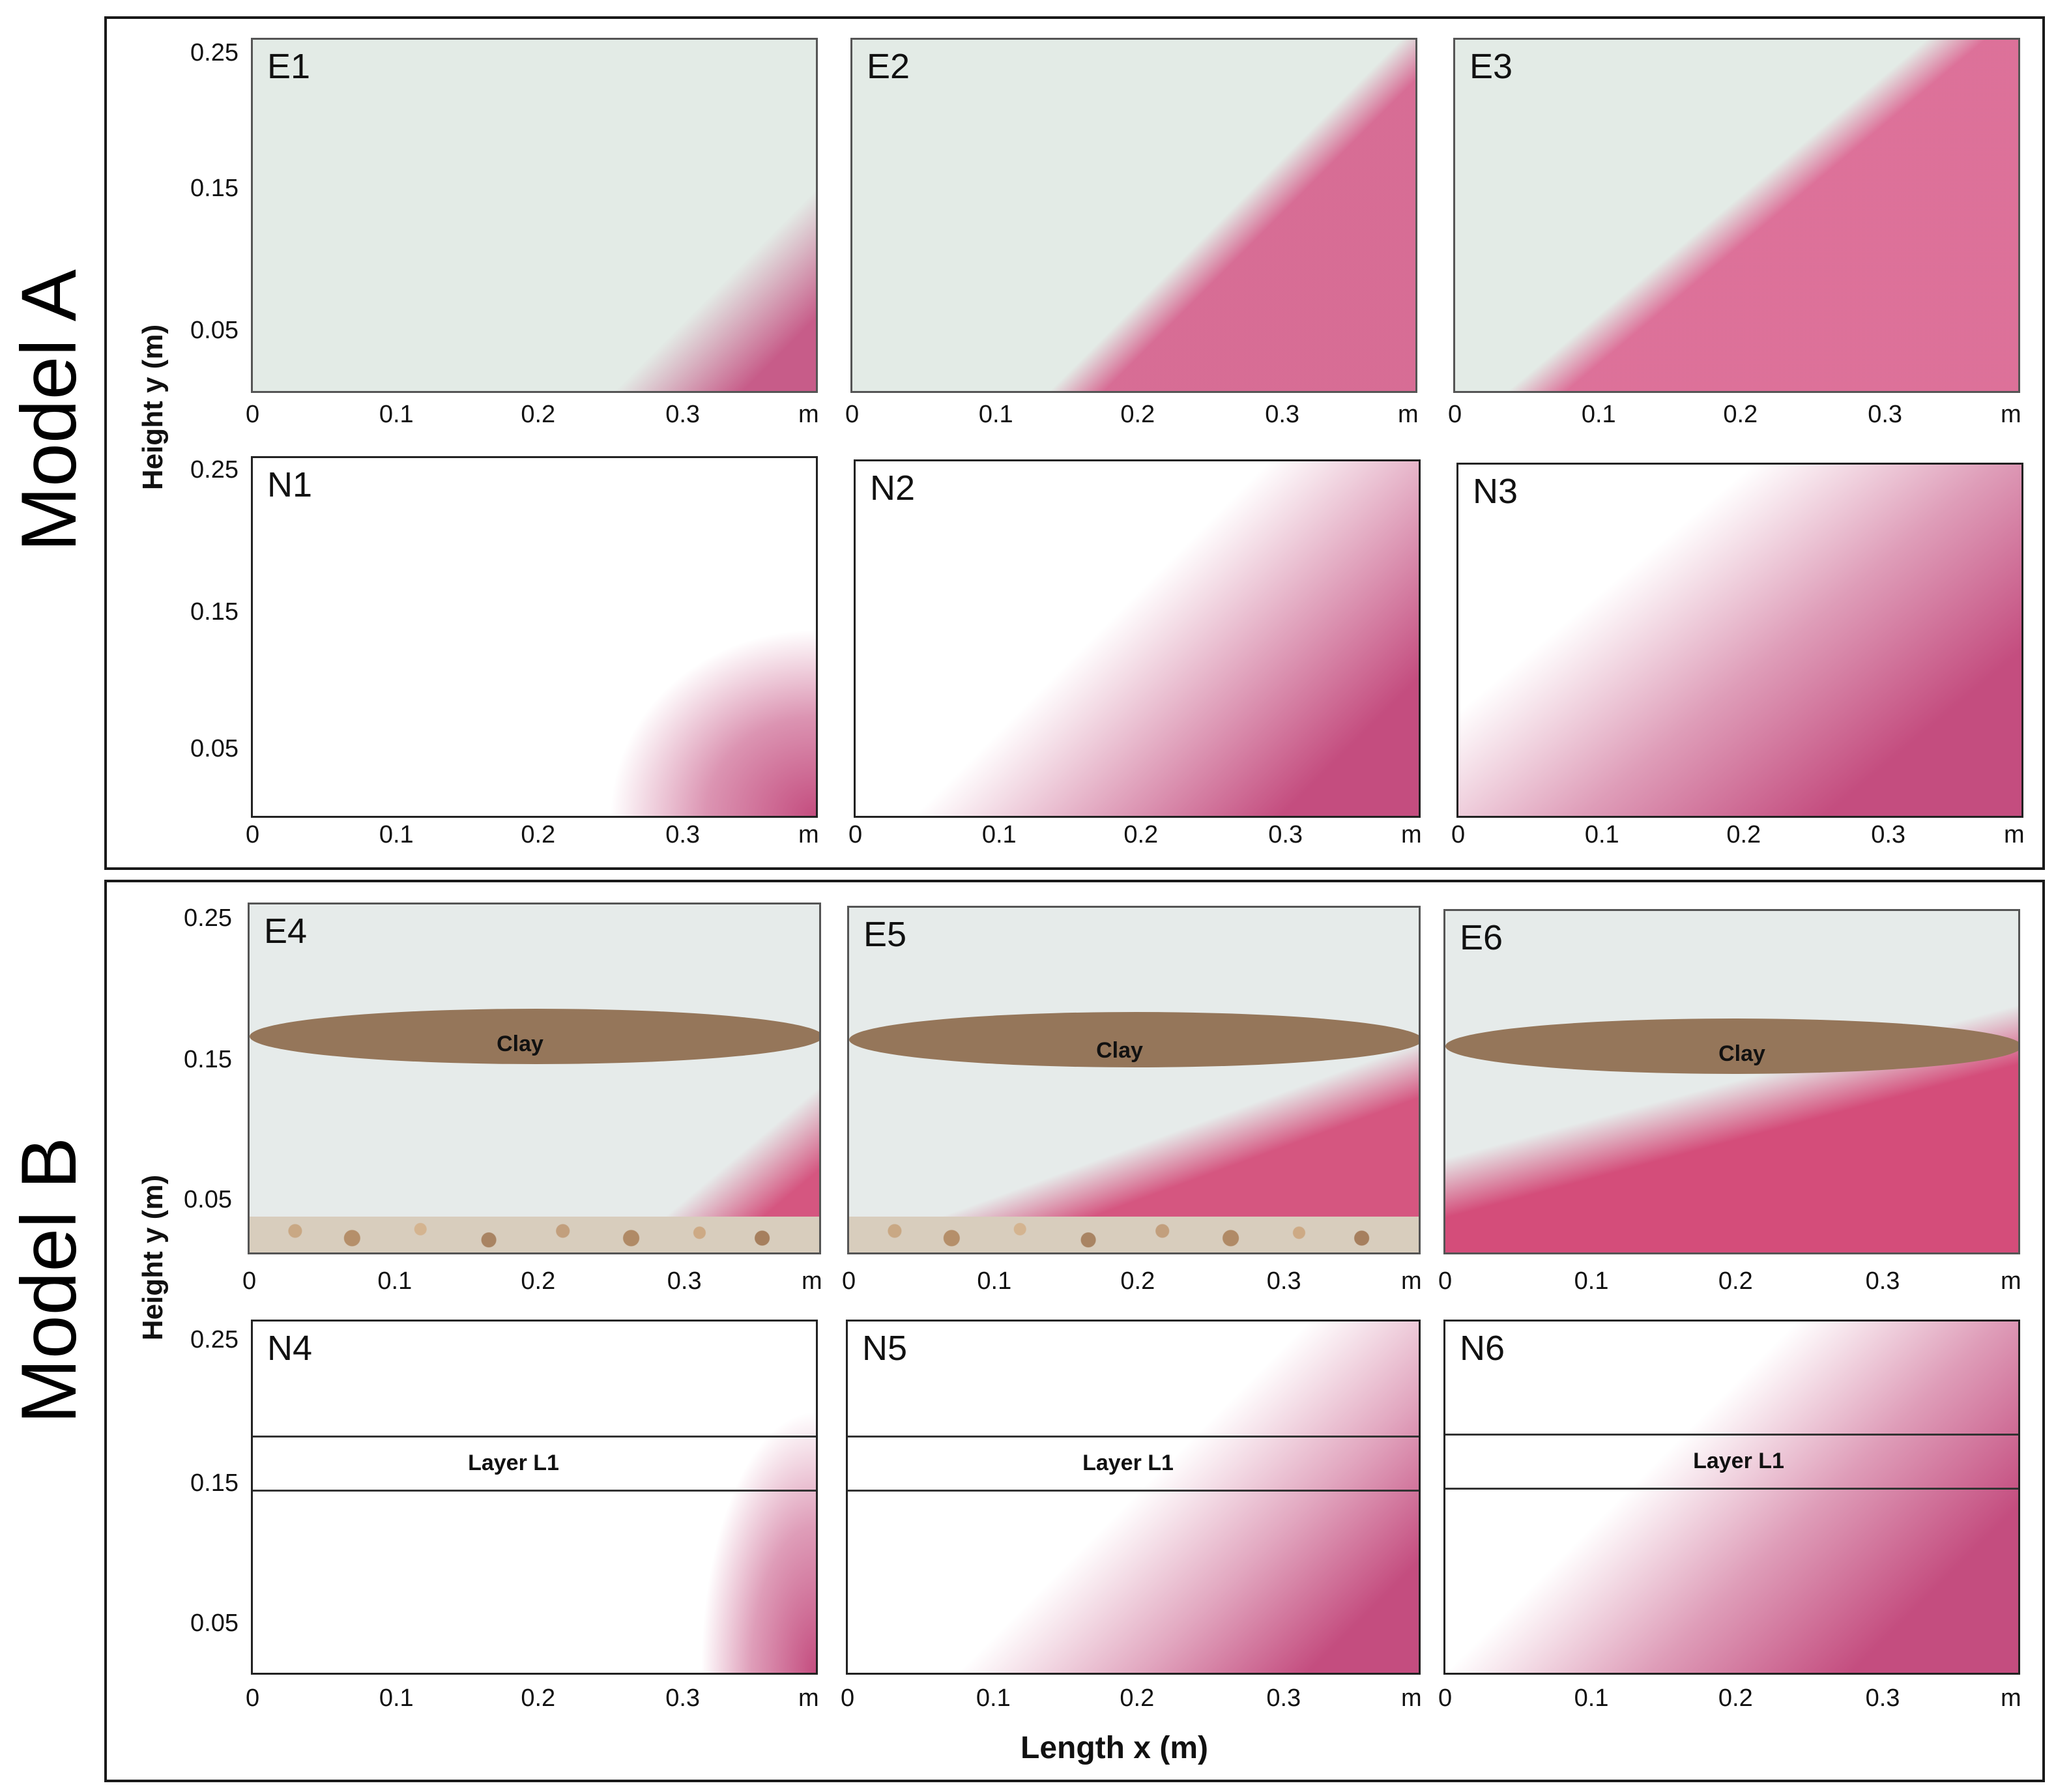  Describe the element at coordinates (290, 1349) in the screenshot. I see `panel-label: N4` at that location.